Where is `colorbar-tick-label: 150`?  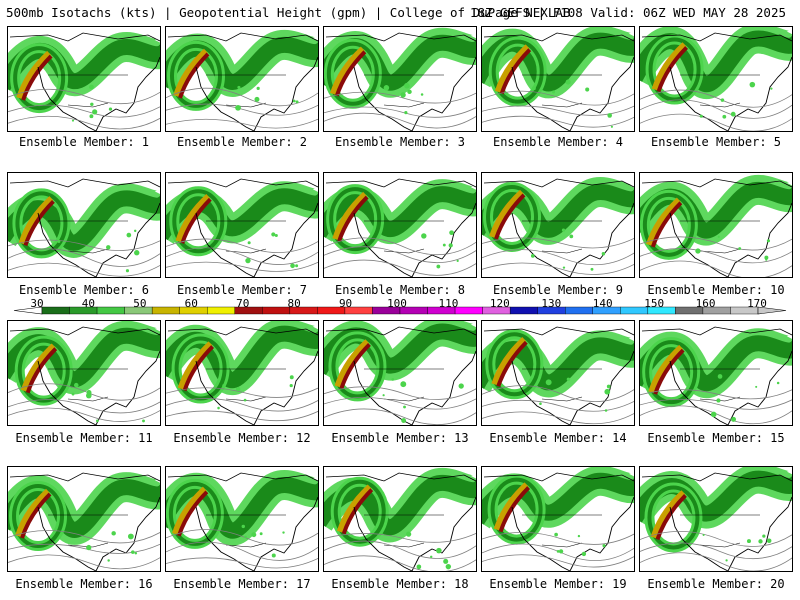 colorbar-tick-label: 150 is located at coordinates (654, 303).